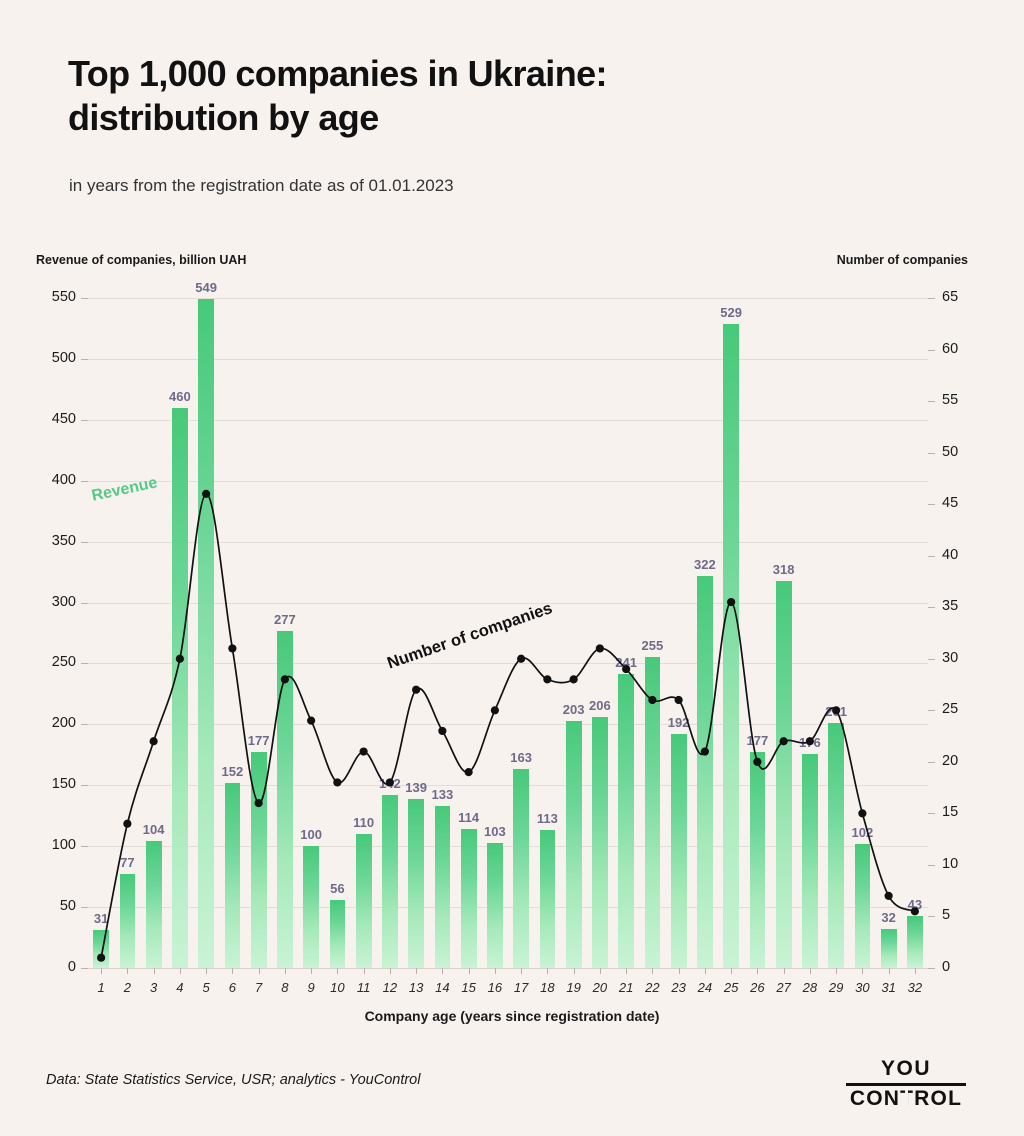 The width and height of the screenshot is (1024, 1136). I want to click on x-axis-tick-label: 27, so click(783, 987).